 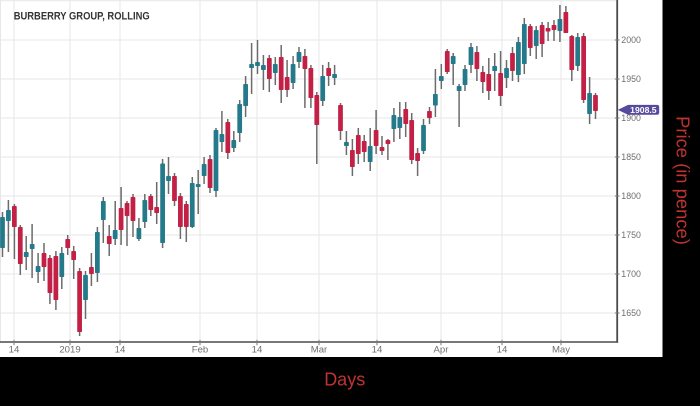 I want to click on svg-text: Price (in pence), so click(x=682, y=180).